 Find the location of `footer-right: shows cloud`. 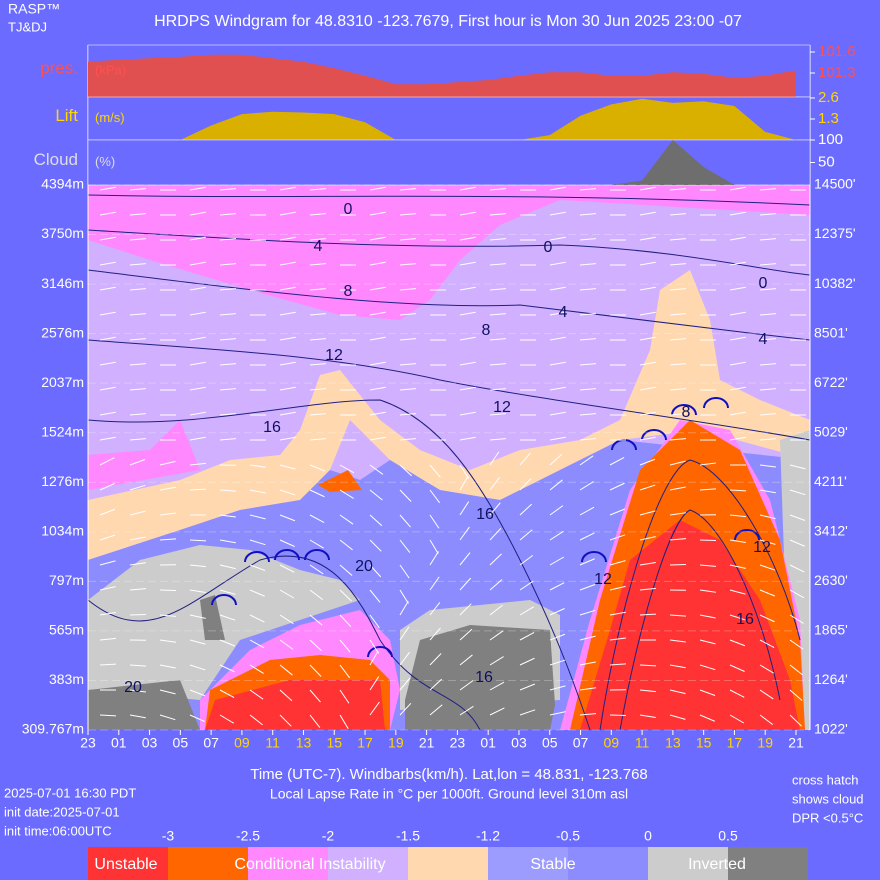

footer-right: shows cloud is located at coordinates (828, 798).